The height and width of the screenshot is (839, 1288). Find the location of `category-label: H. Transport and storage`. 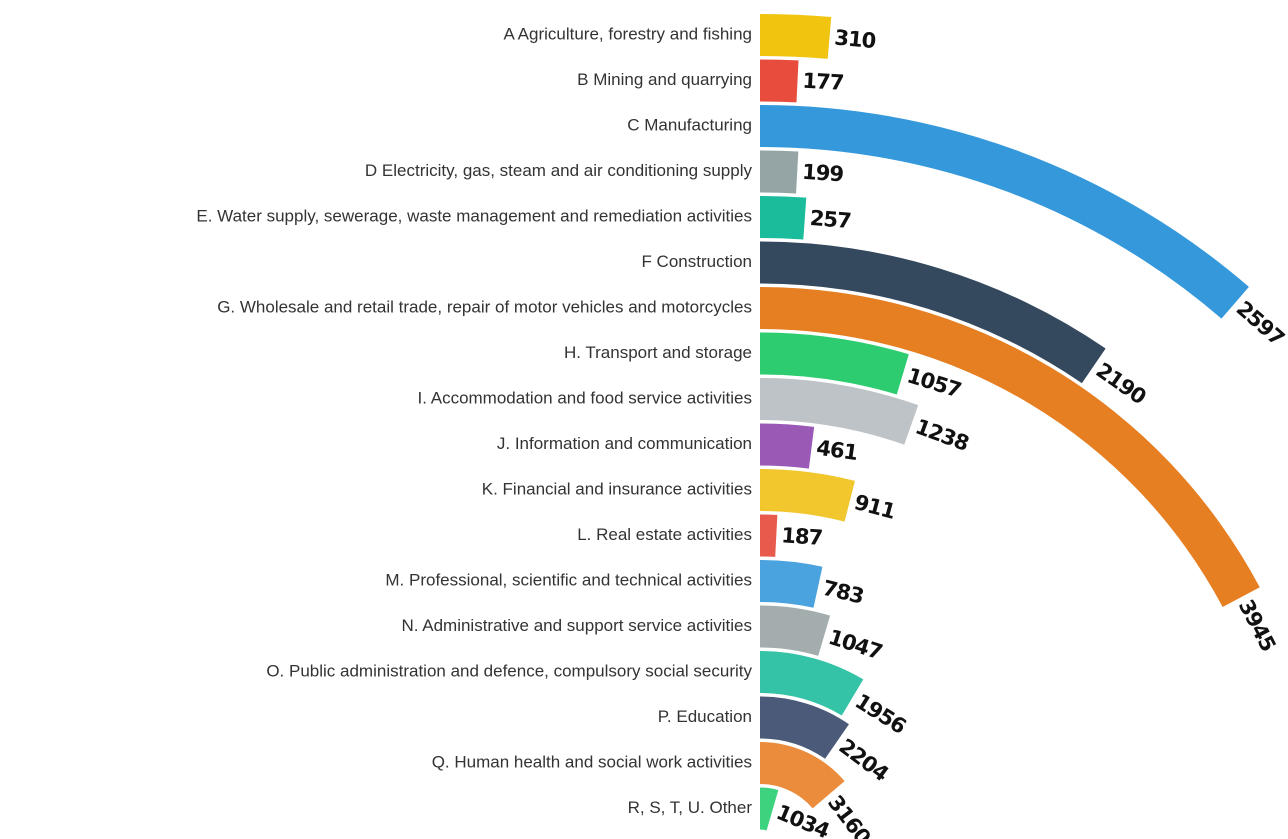

category-label: H. Transport and storage is located at coordinates (658, 352).